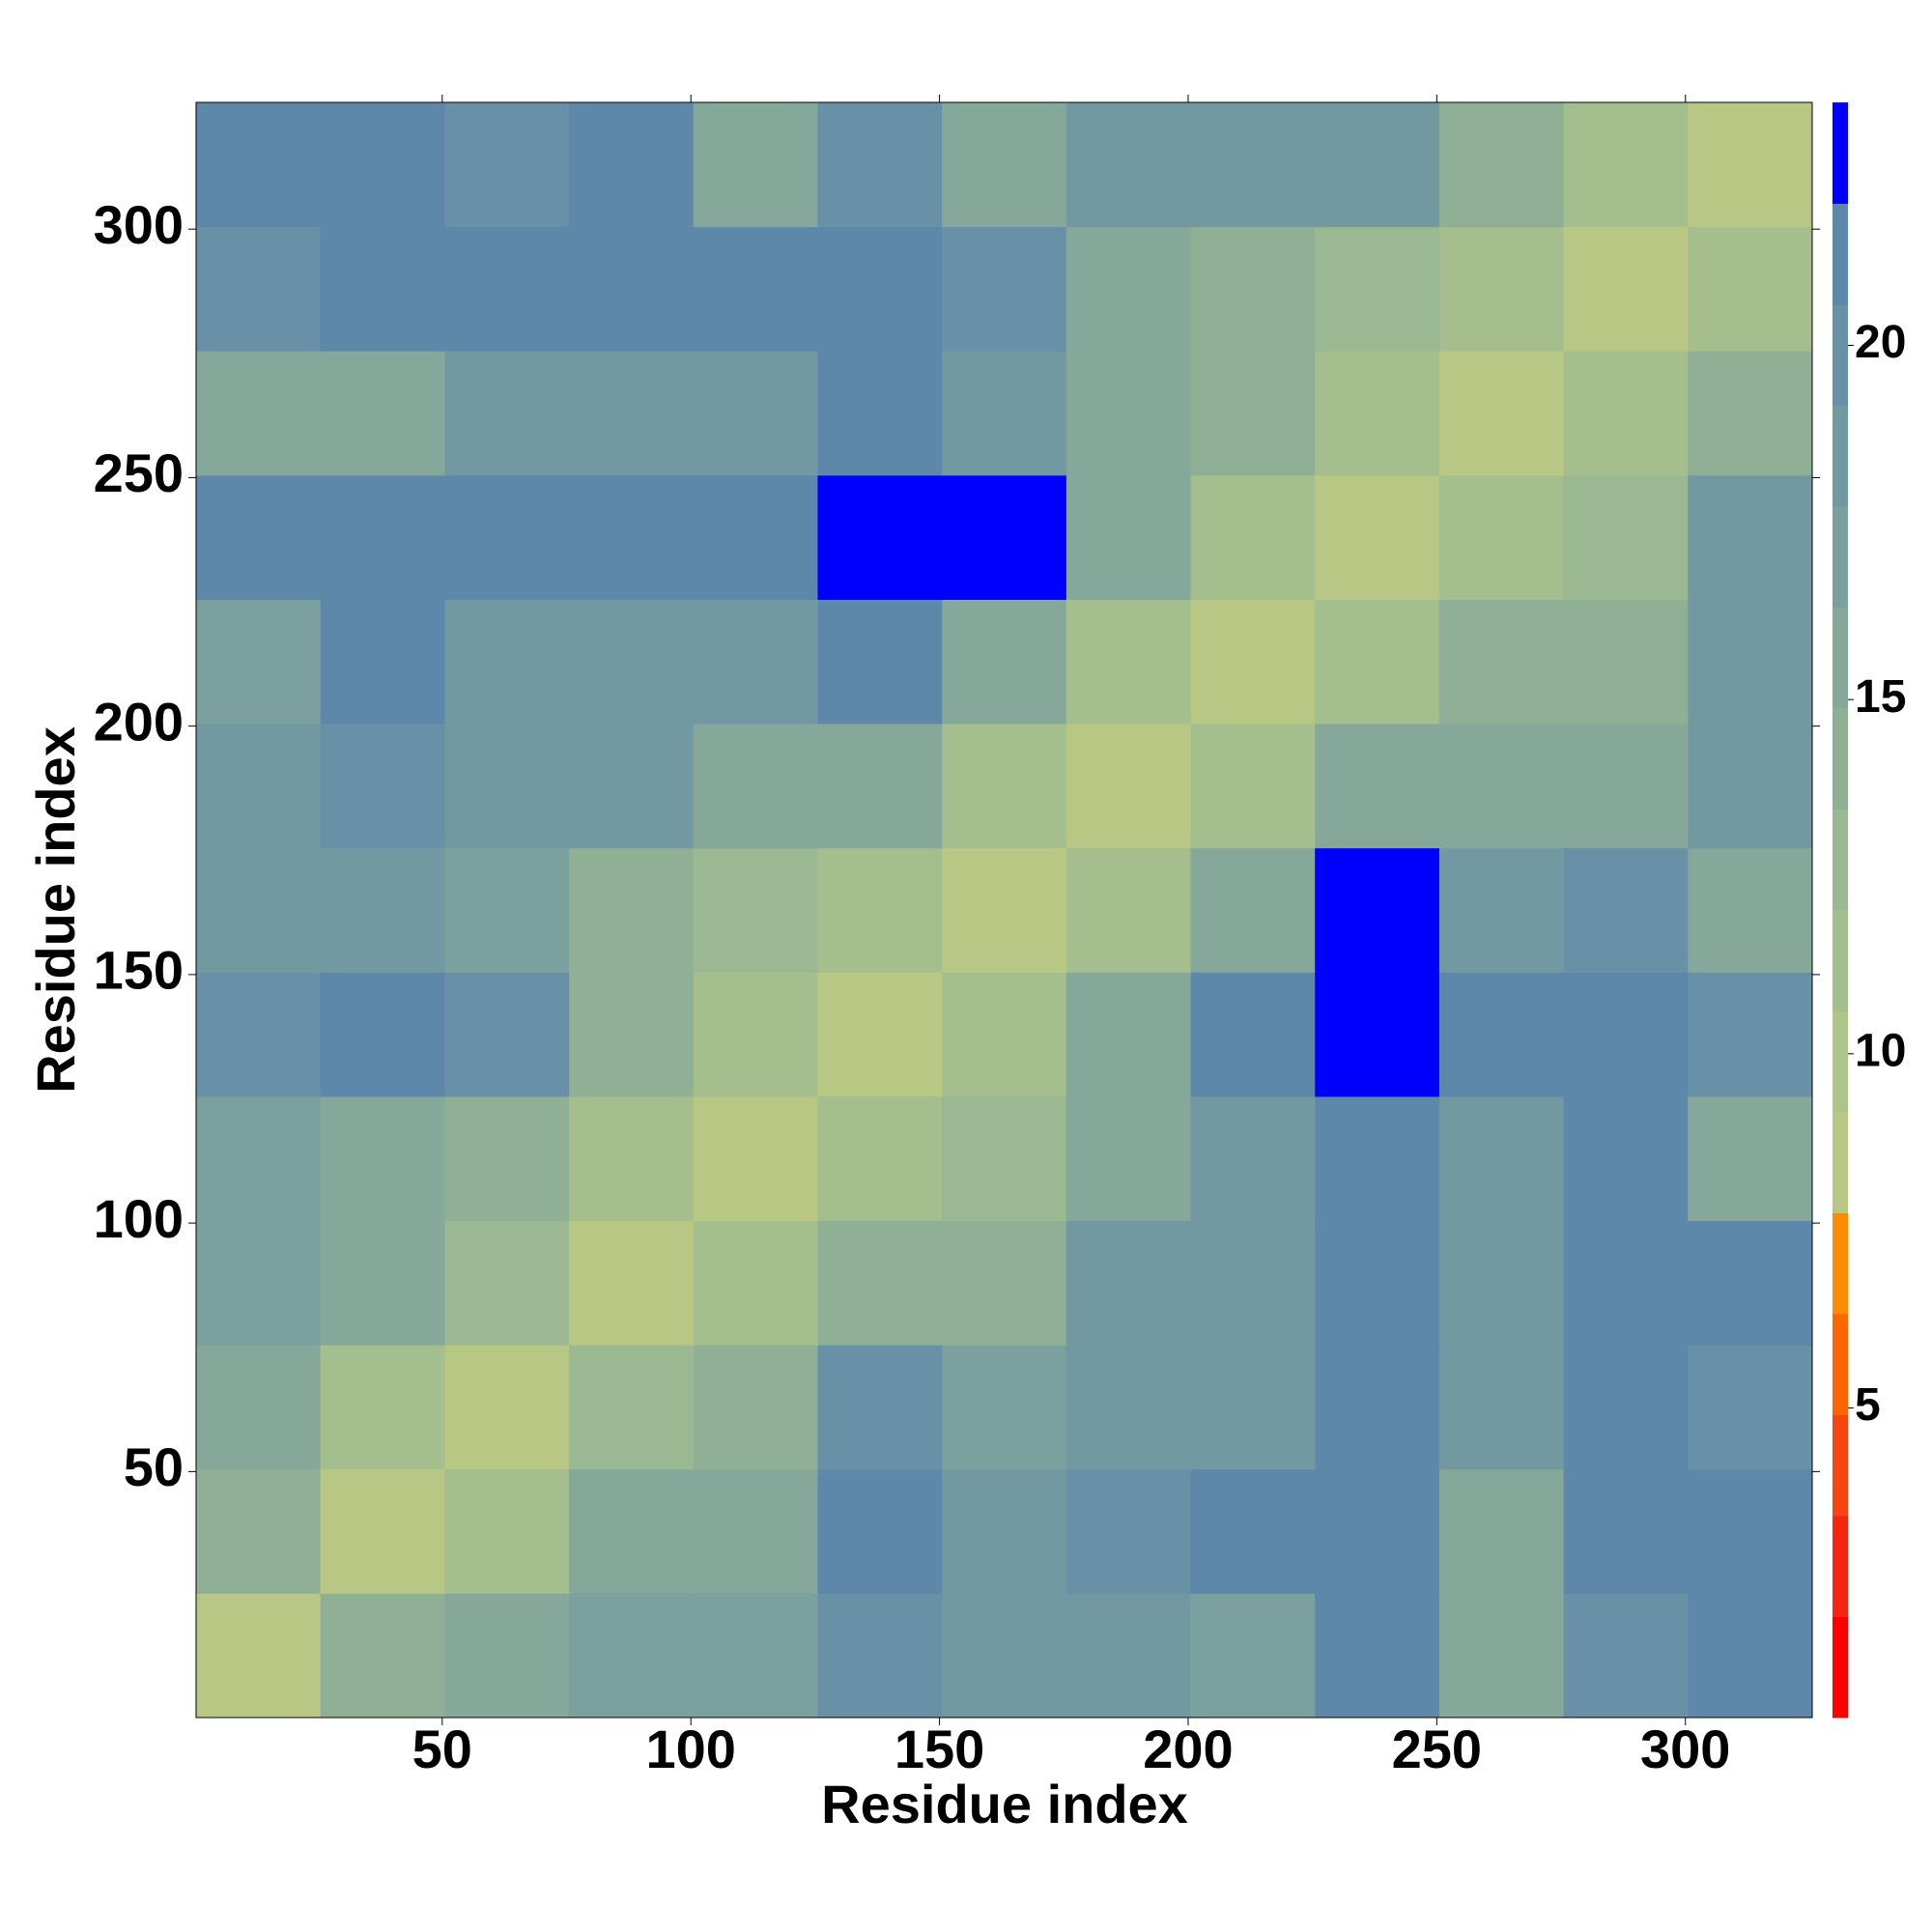  What do you see at coordinates (55, 910) in the screenshot?
I see `y-axis-title: Residue index` at bounding box center [55, 910].